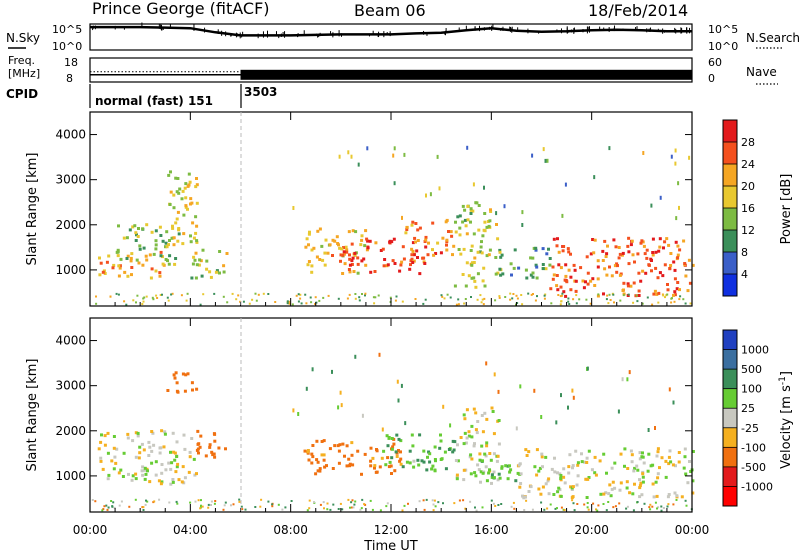  I want to click on colorbar-tick-label: 12, so click(748, 230).